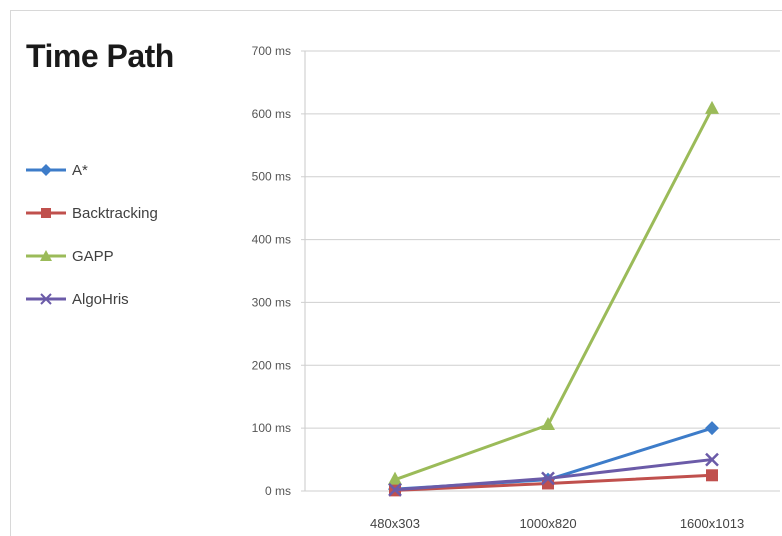  What do you see at coordinates (100, 299) in the screenshot?
I see `legend-label-algohris: AlgoHris` at bounding box center [100, 299].